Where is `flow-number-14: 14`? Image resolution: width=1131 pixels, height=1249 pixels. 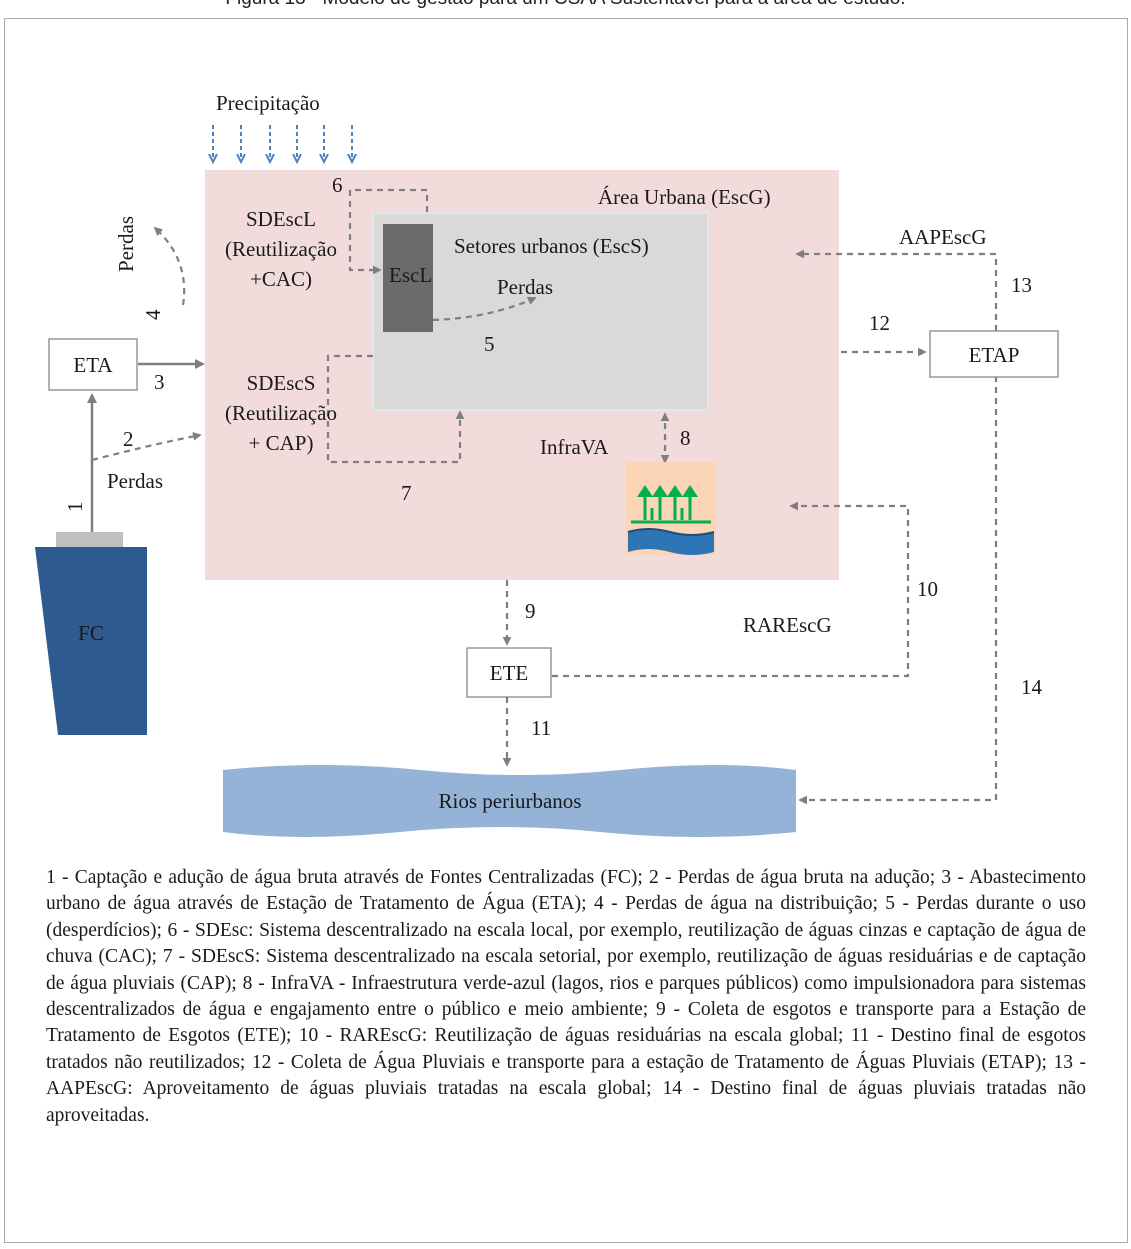
flow-number-14: 14 is located at coordinates (1032, 687).